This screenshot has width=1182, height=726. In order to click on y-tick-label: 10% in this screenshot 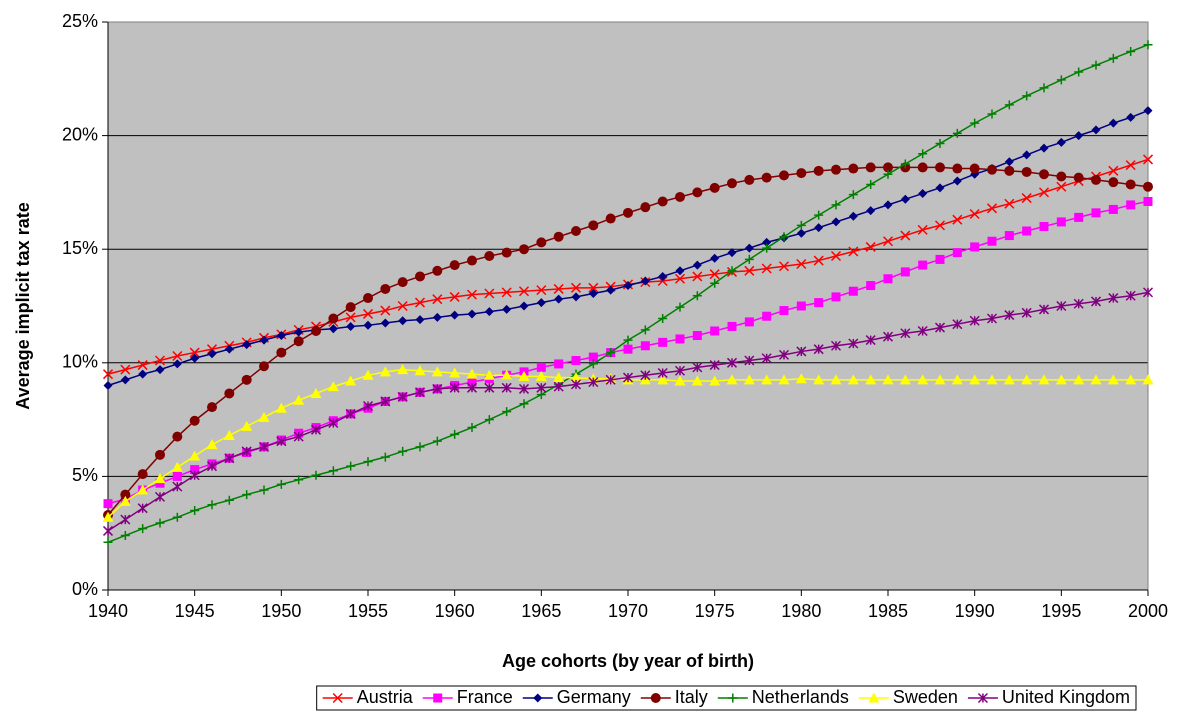, I will do `click(80, 362)`.